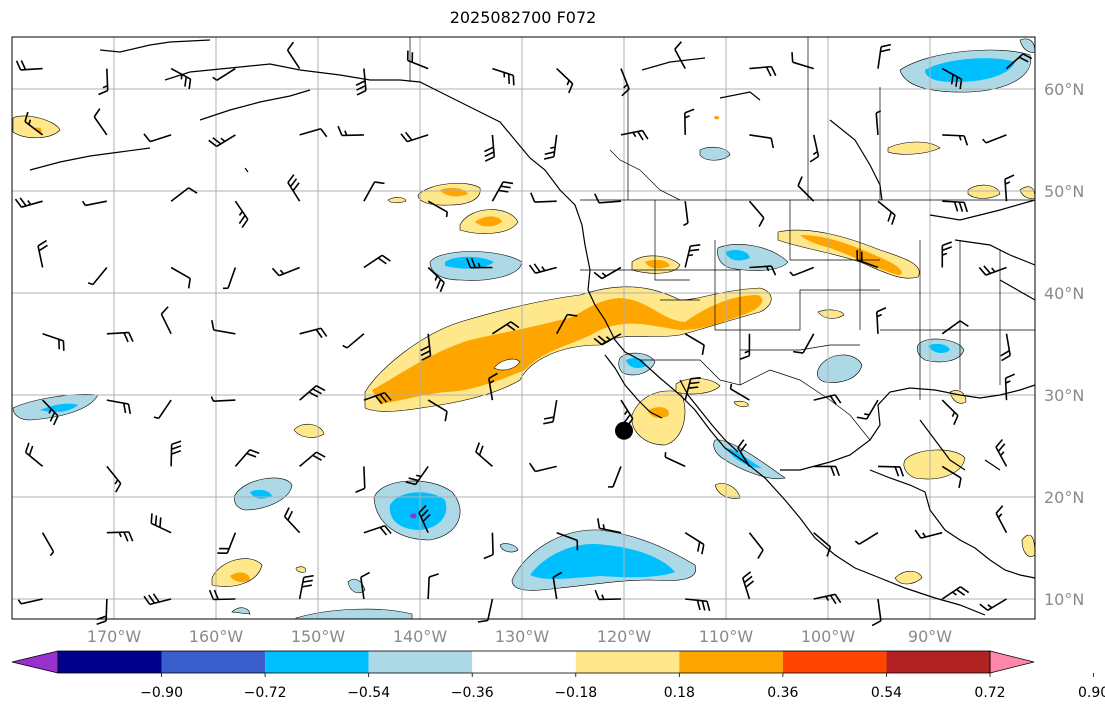  I want to click on colorbar-extend-min, so click(35, 662).